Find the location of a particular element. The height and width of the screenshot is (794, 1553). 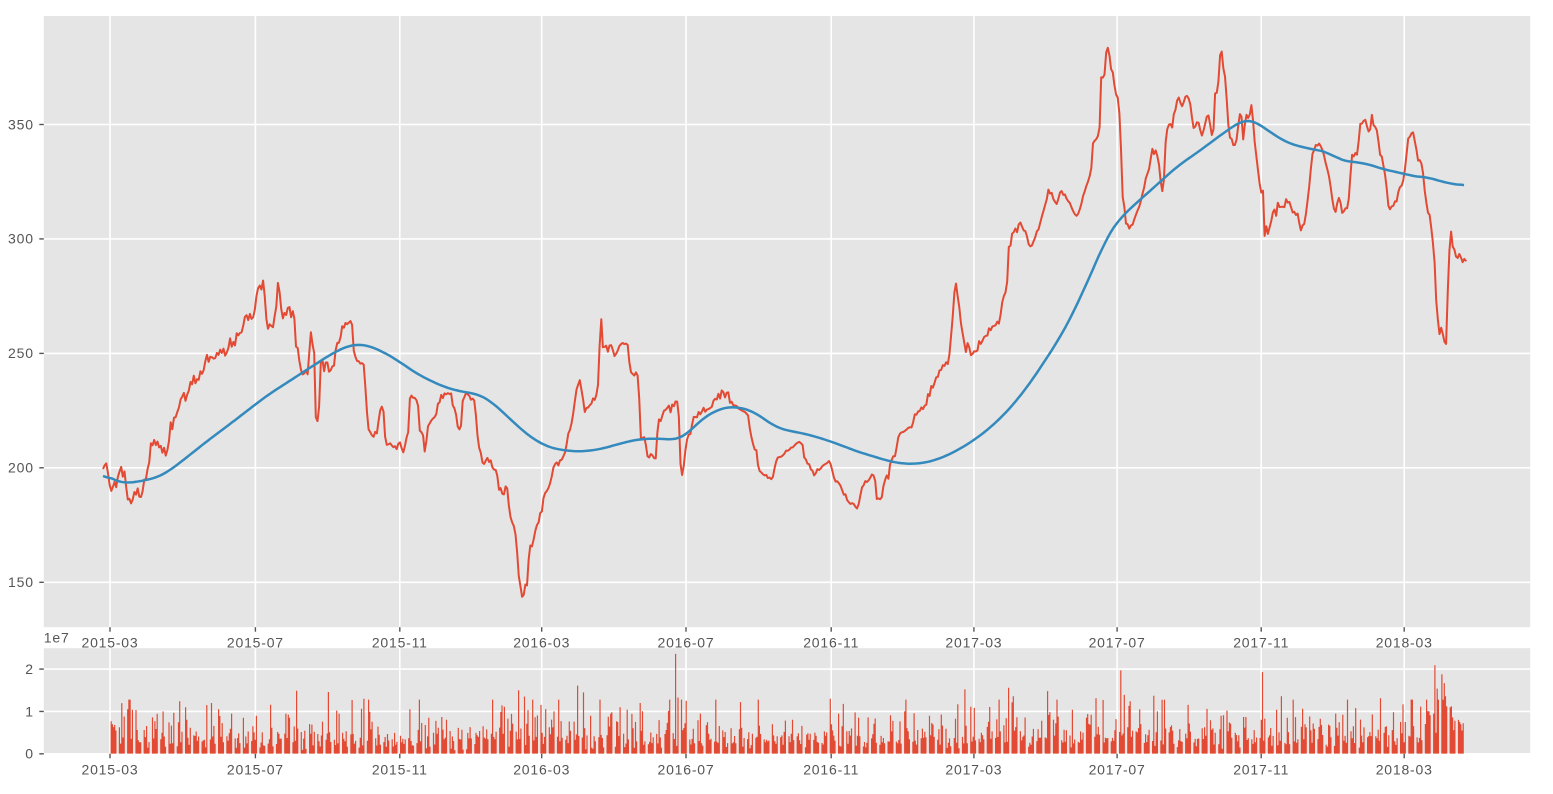

svg-text: 150 is located at coordinates (21, 582).